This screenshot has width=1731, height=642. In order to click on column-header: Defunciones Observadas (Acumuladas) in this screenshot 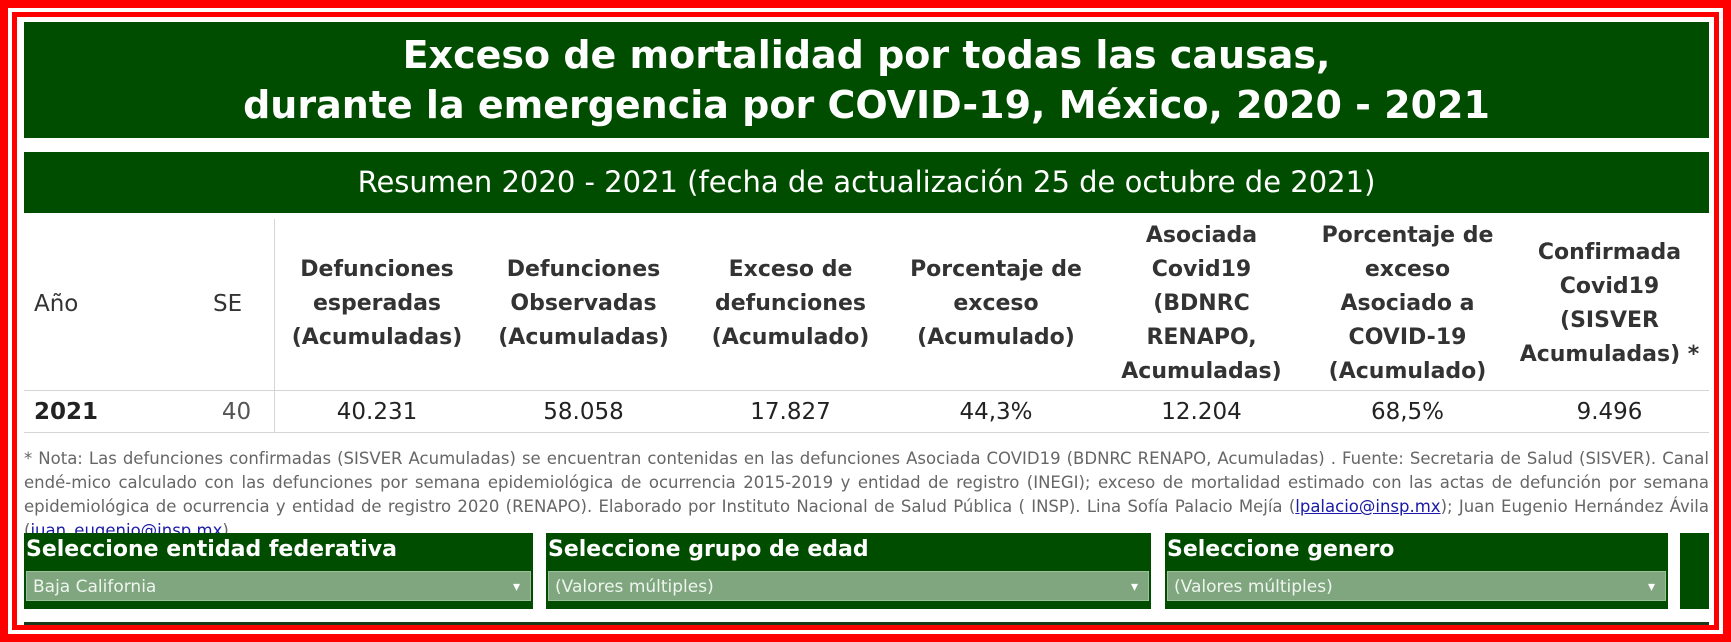, I will do `click(583, 303)`.